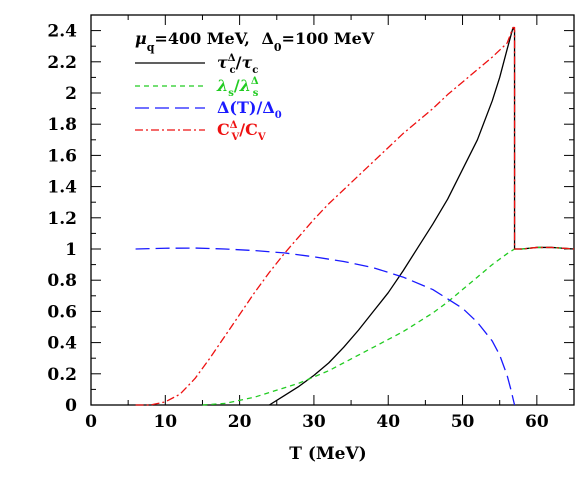 The height and width of the screenshot is (479, 586). What do you see at coordinates (240, 422) in the screenshot?
I see `x-tick-label: 20` at bounding box center [240, 422].